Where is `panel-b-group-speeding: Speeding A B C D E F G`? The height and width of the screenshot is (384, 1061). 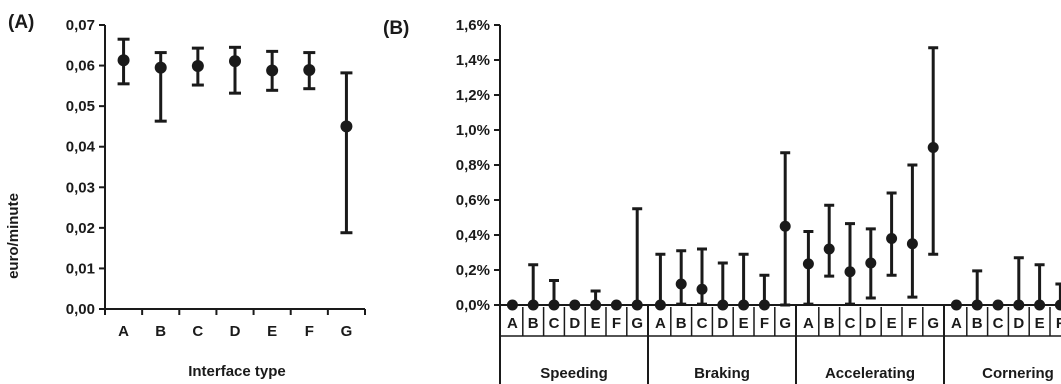 panel-b-group-speeding: Speeding A B C D E F G is located at coordinates (574, 294).